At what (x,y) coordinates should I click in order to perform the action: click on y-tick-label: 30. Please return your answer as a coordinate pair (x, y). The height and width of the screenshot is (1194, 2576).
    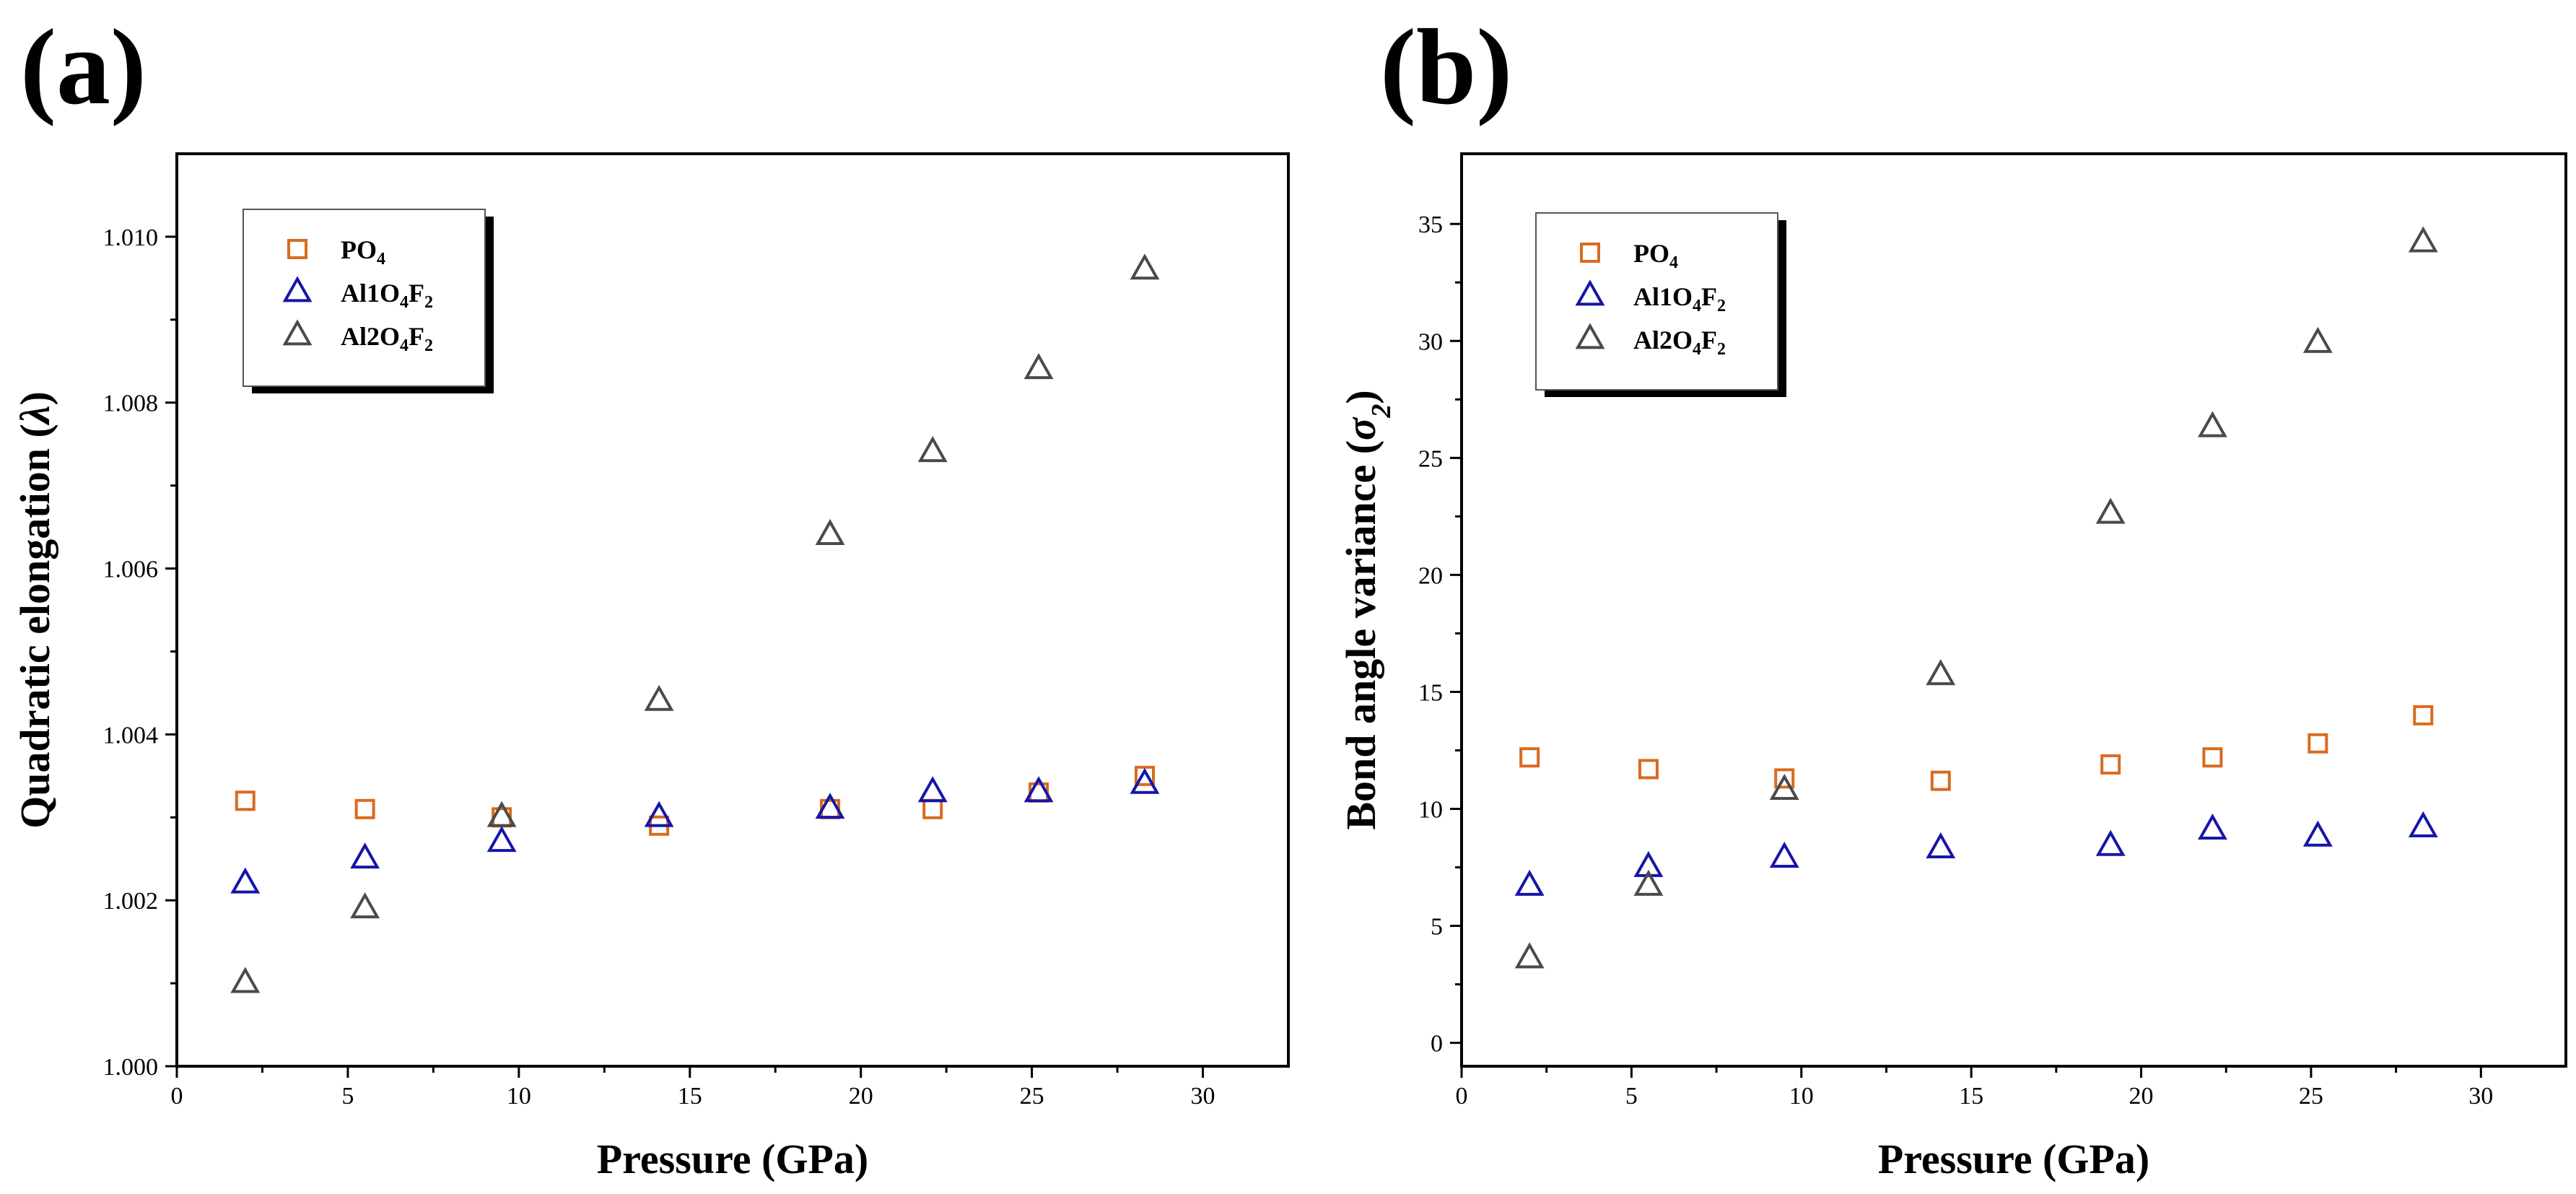
    Looking at the image, I should click on (1430, 341).